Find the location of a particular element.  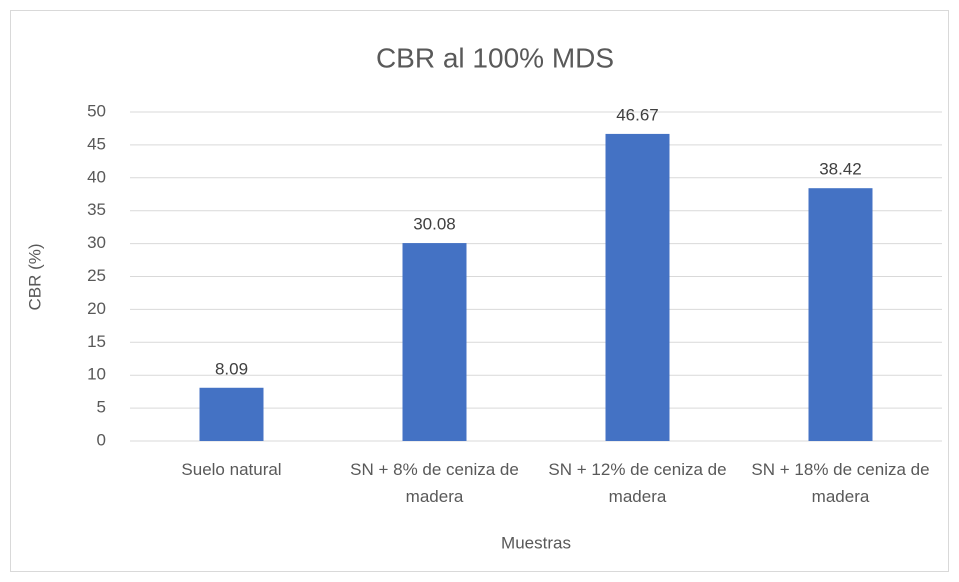

y-tick-label: 40 is located at coordinates (96, 176).